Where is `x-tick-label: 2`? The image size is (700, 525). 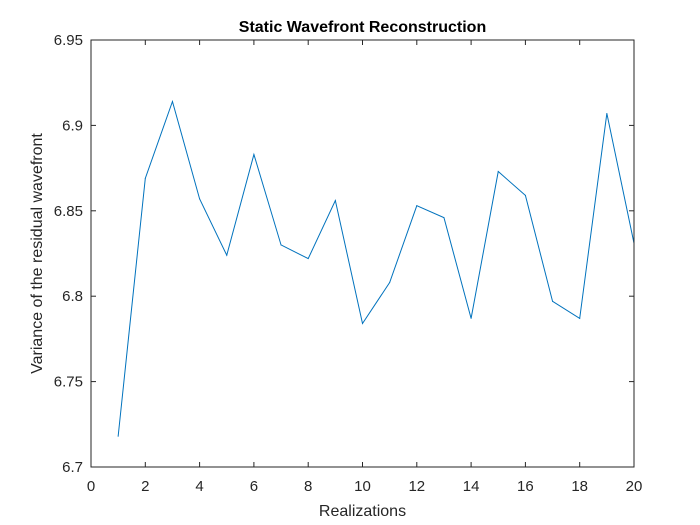 x-tick-label: 2 is located at coordinates (145, 486).